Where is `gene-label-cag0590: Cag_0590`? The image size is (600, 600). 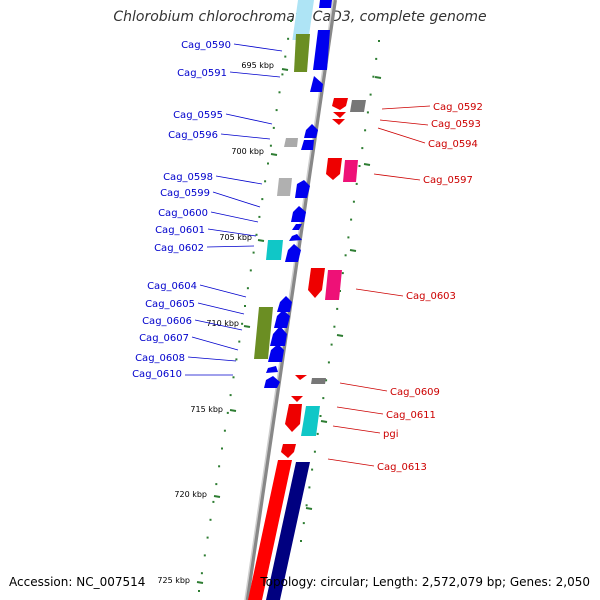
gene-label-cag0590: Cag_0590 is located at coordinates (206, 45).